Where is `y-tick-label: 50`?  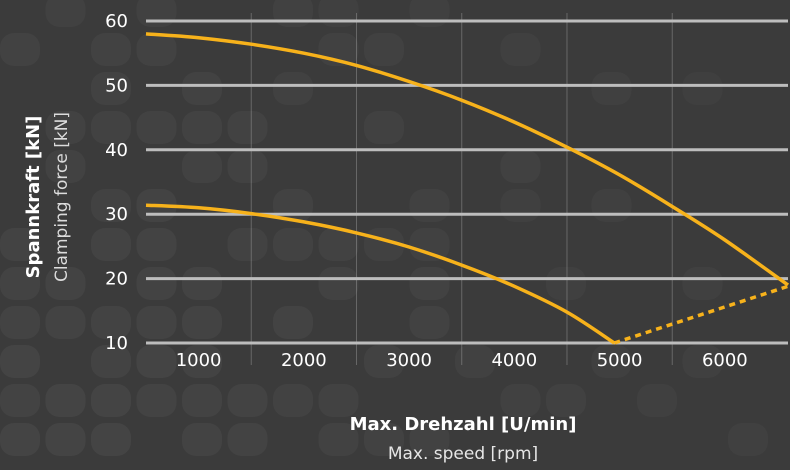
y-tick-label: 50 is located at coordinates (116, 85).